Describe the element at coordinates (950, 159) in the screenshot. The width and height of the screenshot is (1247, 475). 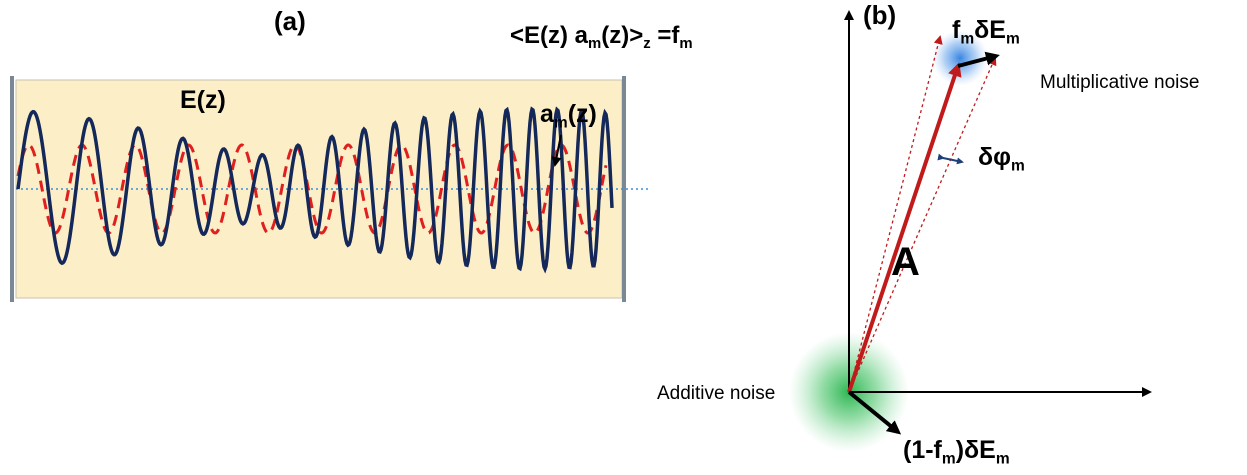
I see `phase-arc` at that location.